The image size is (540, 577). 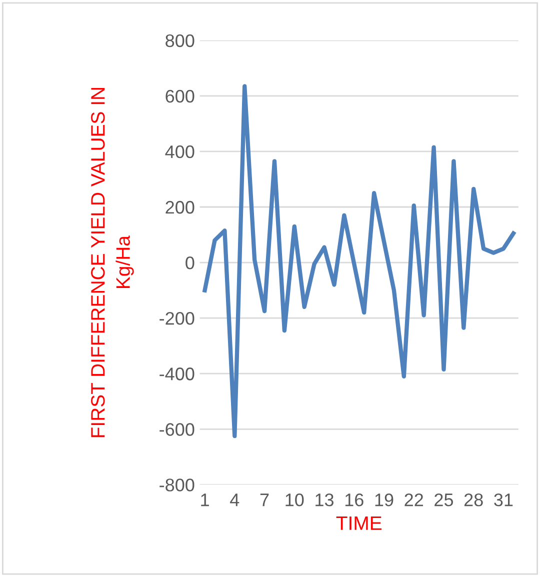 I want to click on x-tick-label: 4, so click(x=235, y=500).